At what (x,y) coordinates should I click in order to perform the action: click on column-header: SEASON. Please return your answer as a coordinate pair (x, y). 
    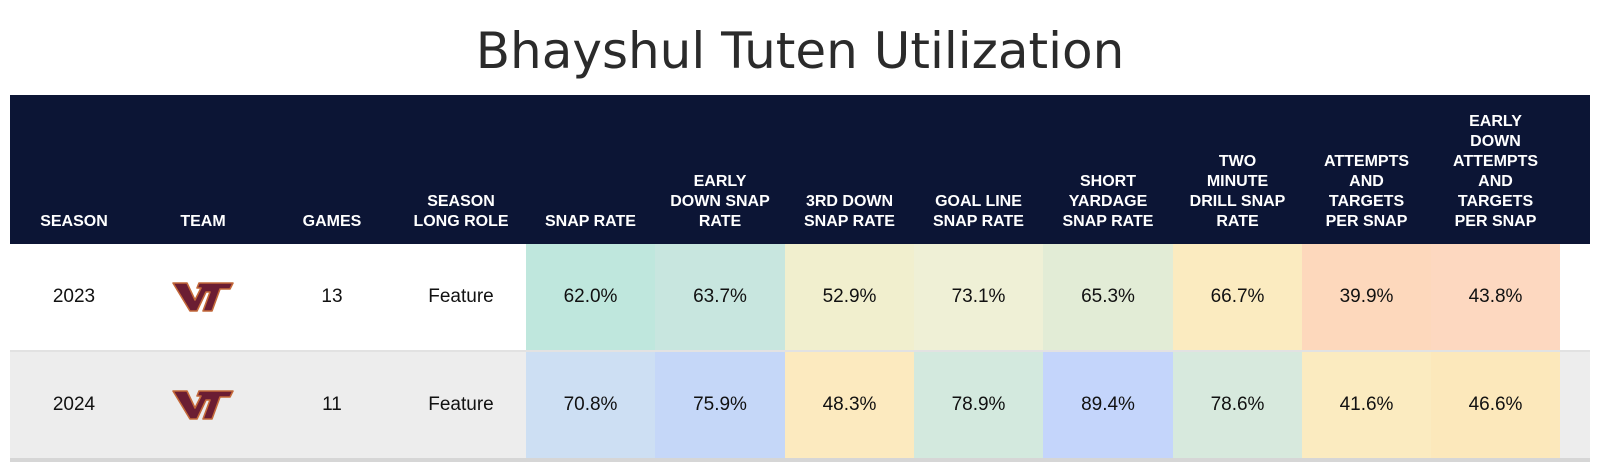
    Looking at the image, I should click on (74, 169).